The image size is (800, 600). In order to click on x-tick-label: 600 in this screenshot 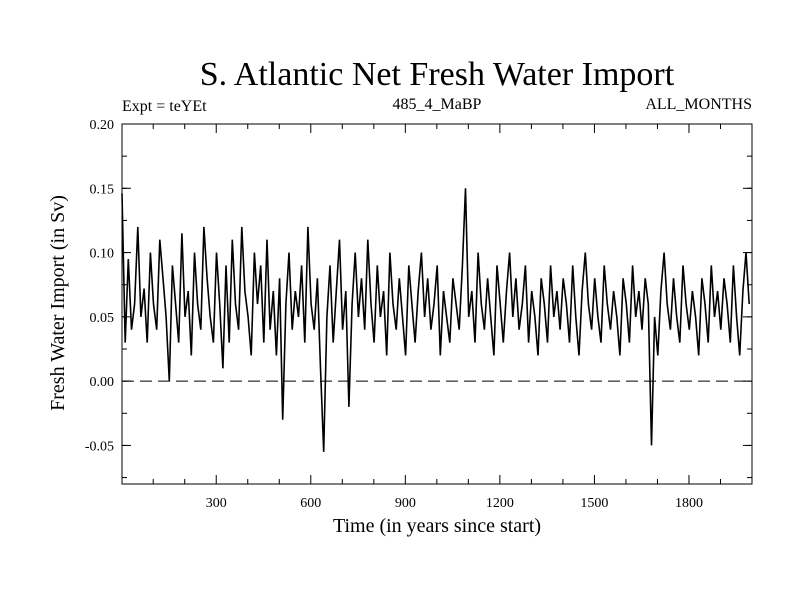, I will do `click(310, 503)`.